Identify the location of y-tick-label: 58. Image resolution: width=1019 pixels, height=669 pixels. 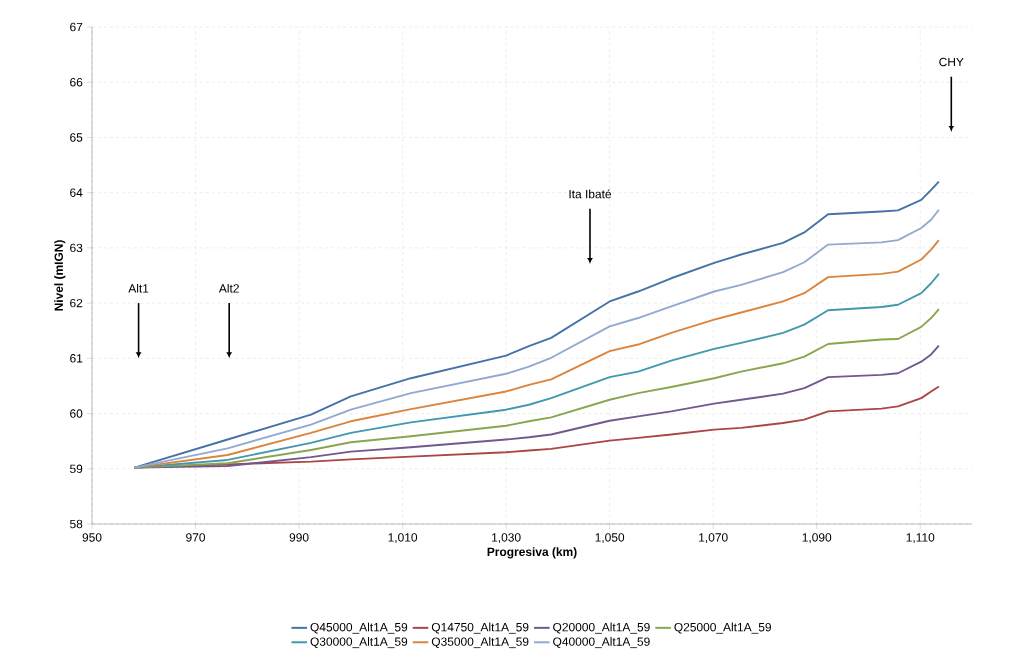
(76, 524).